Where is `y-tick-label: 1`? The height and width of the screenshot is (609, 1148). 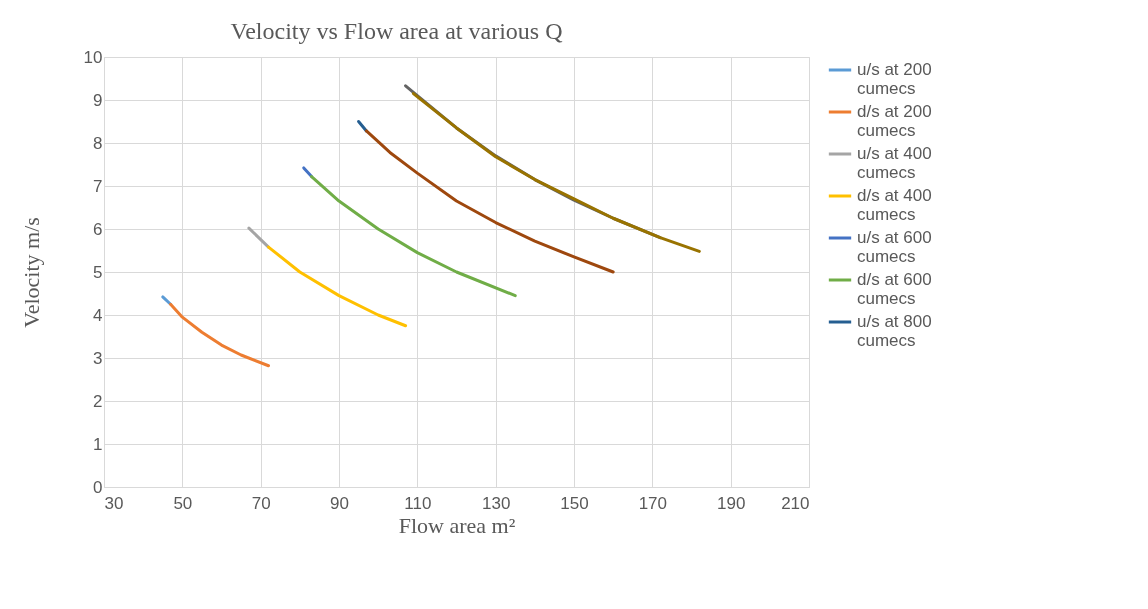
y-tick-label: 1 is located at coordinates (98, 444).